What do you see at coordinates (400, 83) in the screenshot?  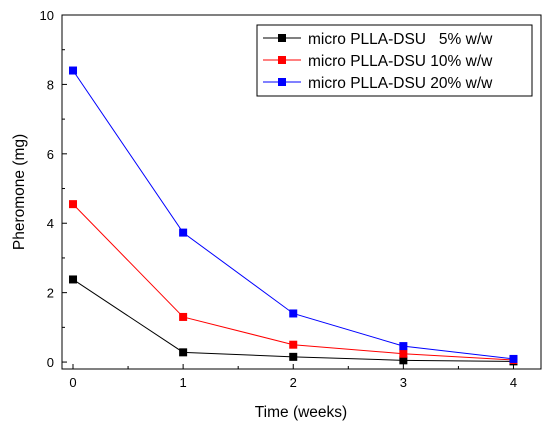 I see `legend-label: micro PLLA-DSU 20% w/w` at bounding box center [400, 83].